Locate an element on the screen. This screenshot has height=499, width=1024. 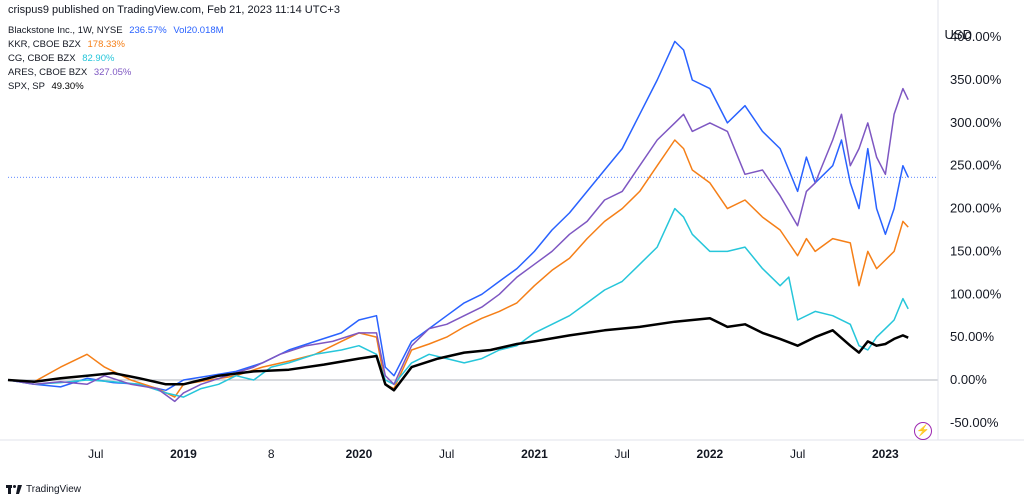
x-tick-label: 2019 is located at coordinates (183, 454).